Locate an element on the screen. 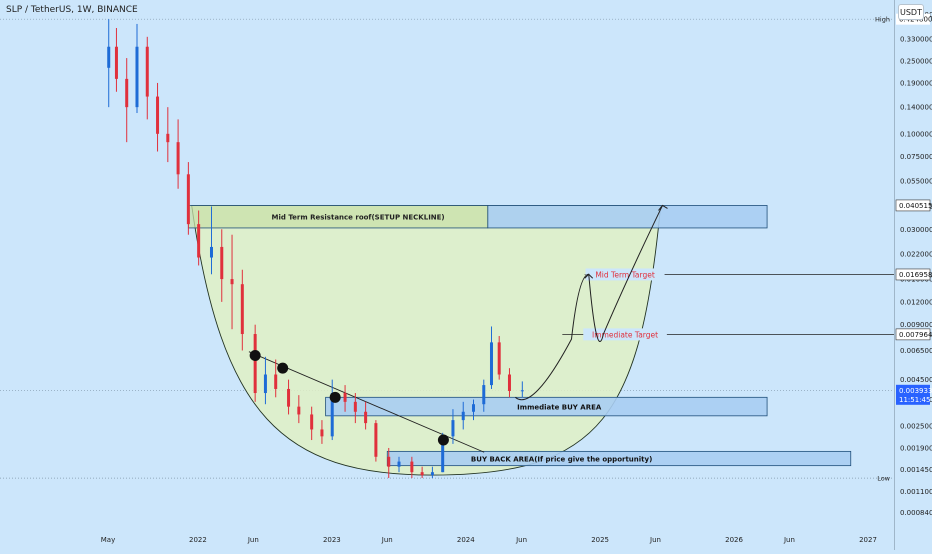 Image resolution: width=932 pixels, height=554 pixels. zone-1: Mid Term Resistance roof(SETUP NECKLINE) is located at coordinates (477, 217).